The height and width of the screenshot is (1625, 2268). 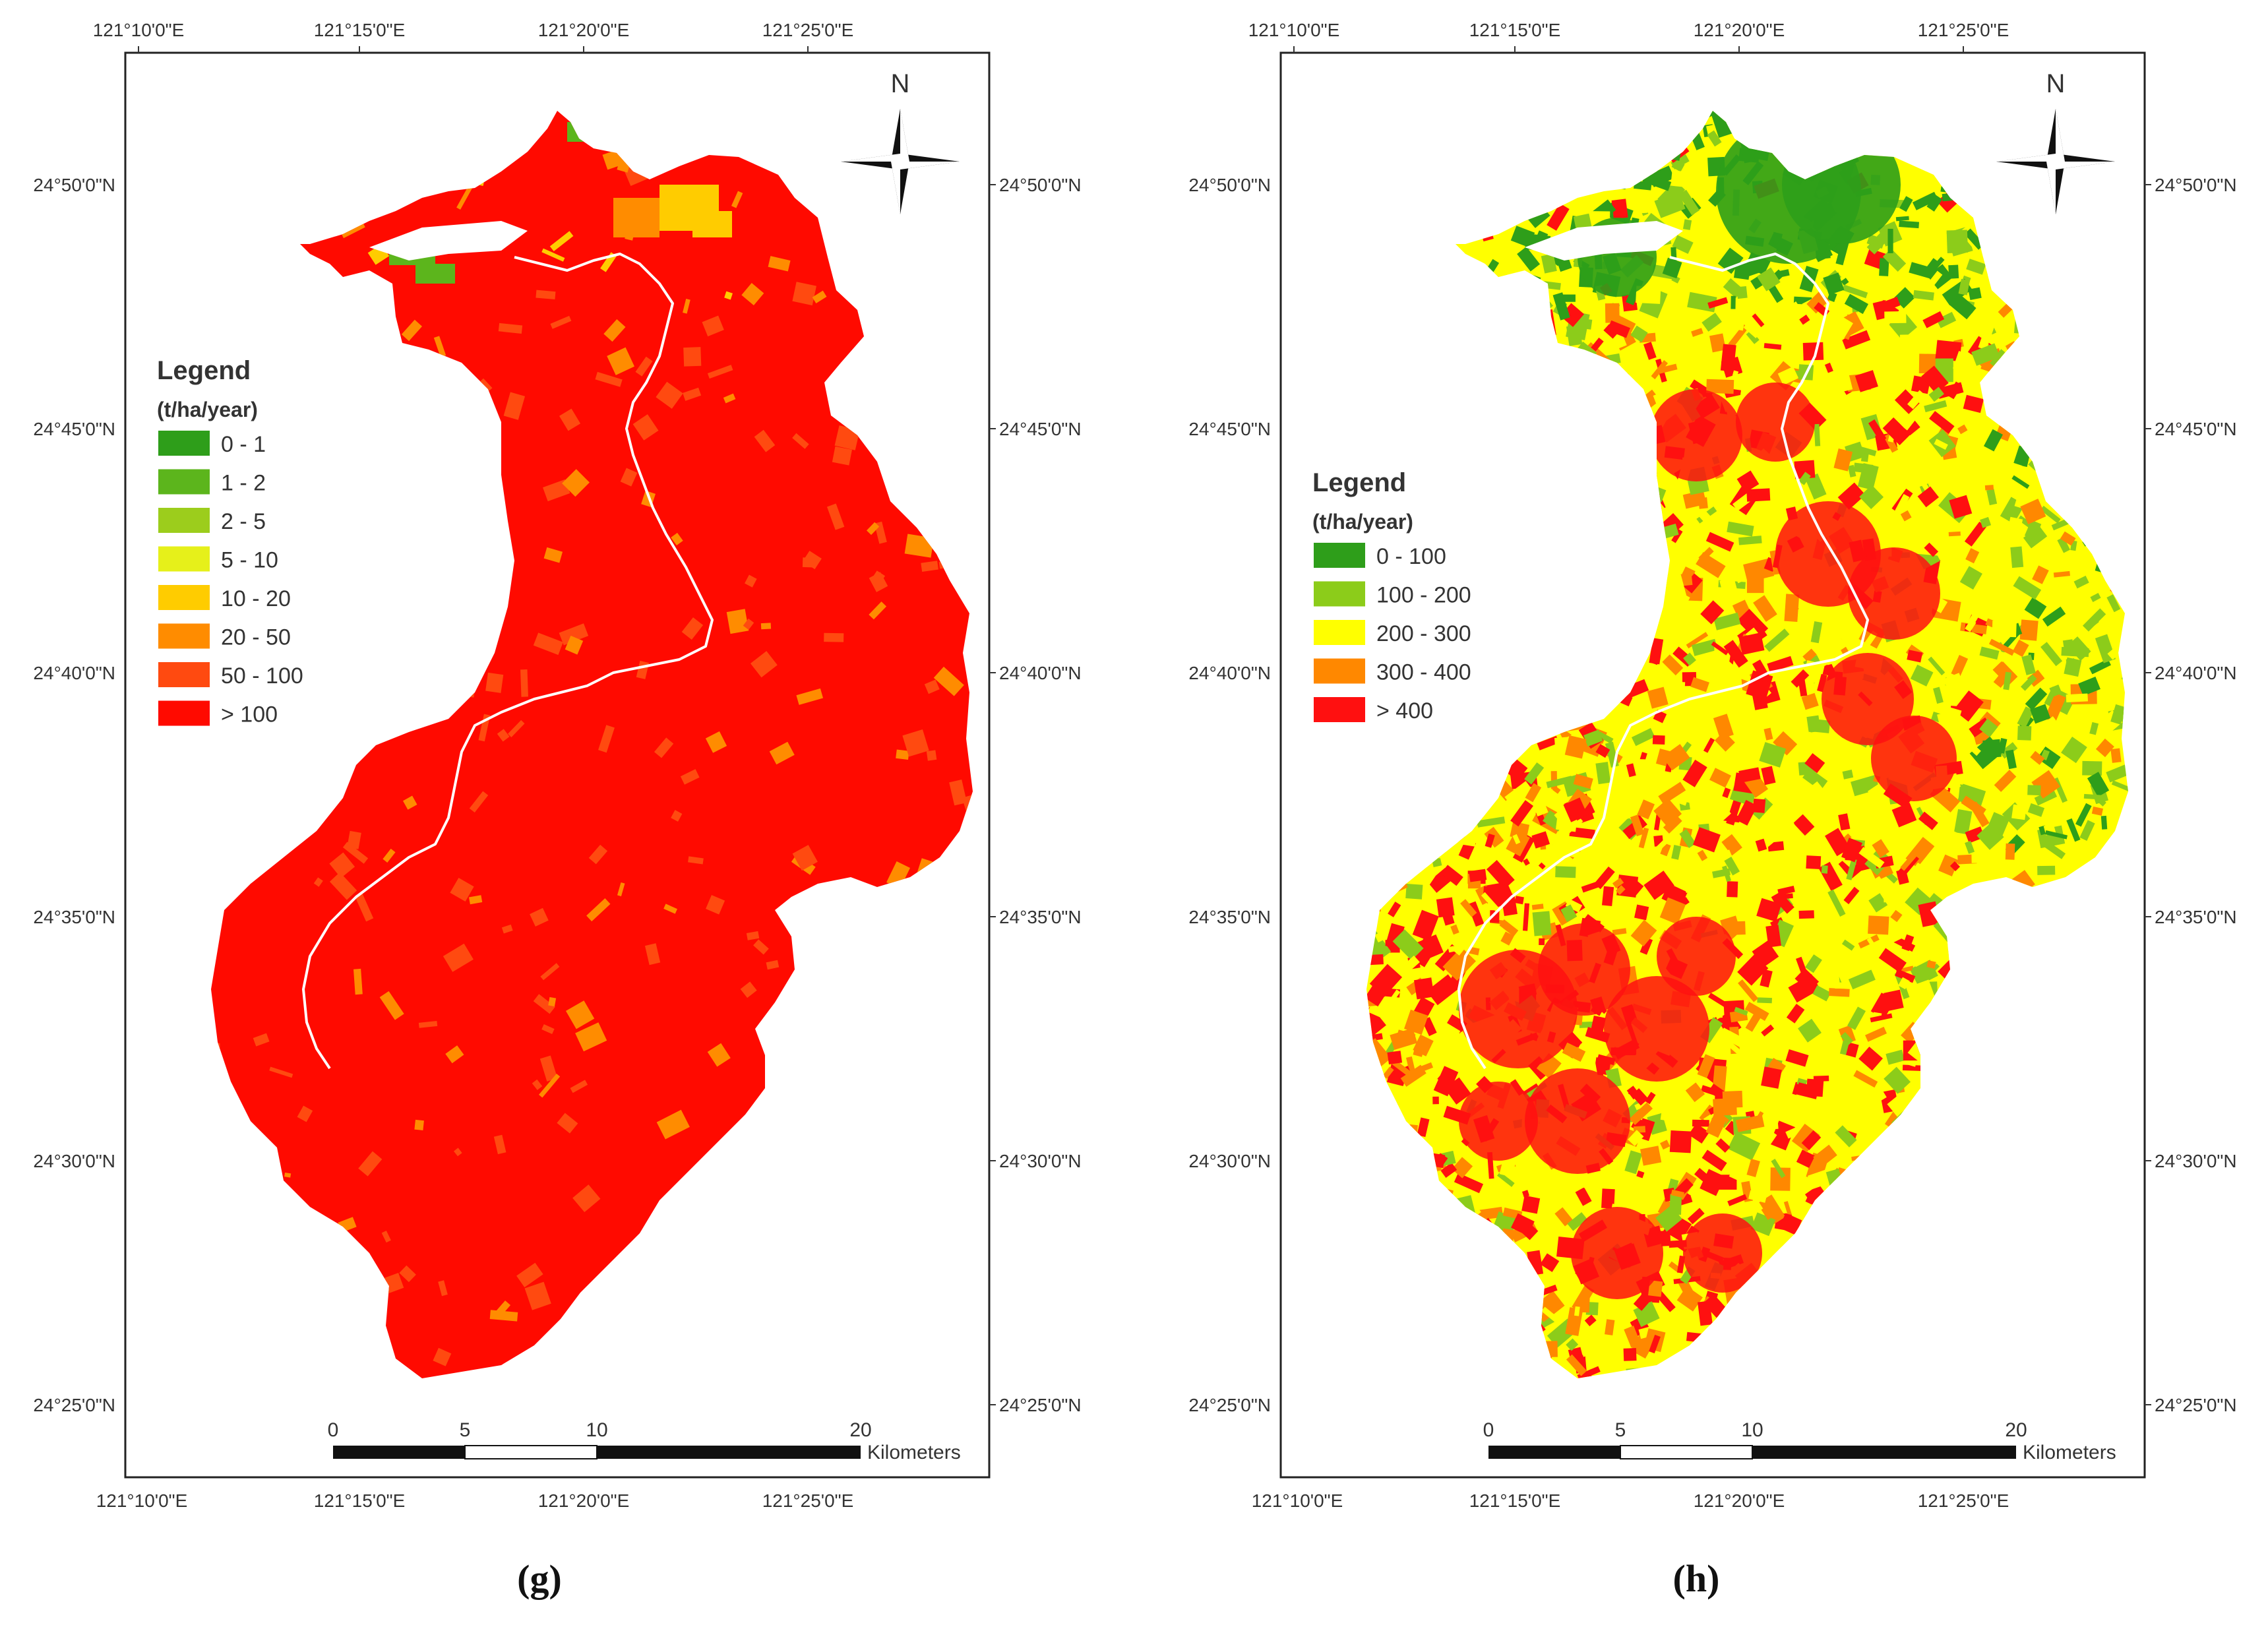 I want to click on legend-class-label: 5 - 10, so click(x=250, y=560).